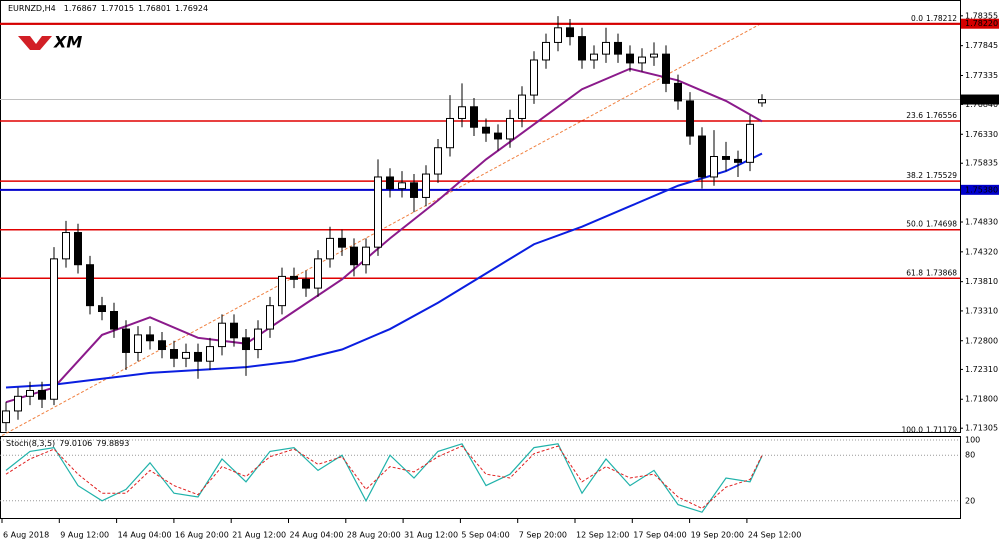 The image size is (1000, 546). I want to click on fibo-level-name: 0.0, so click(917, 18).